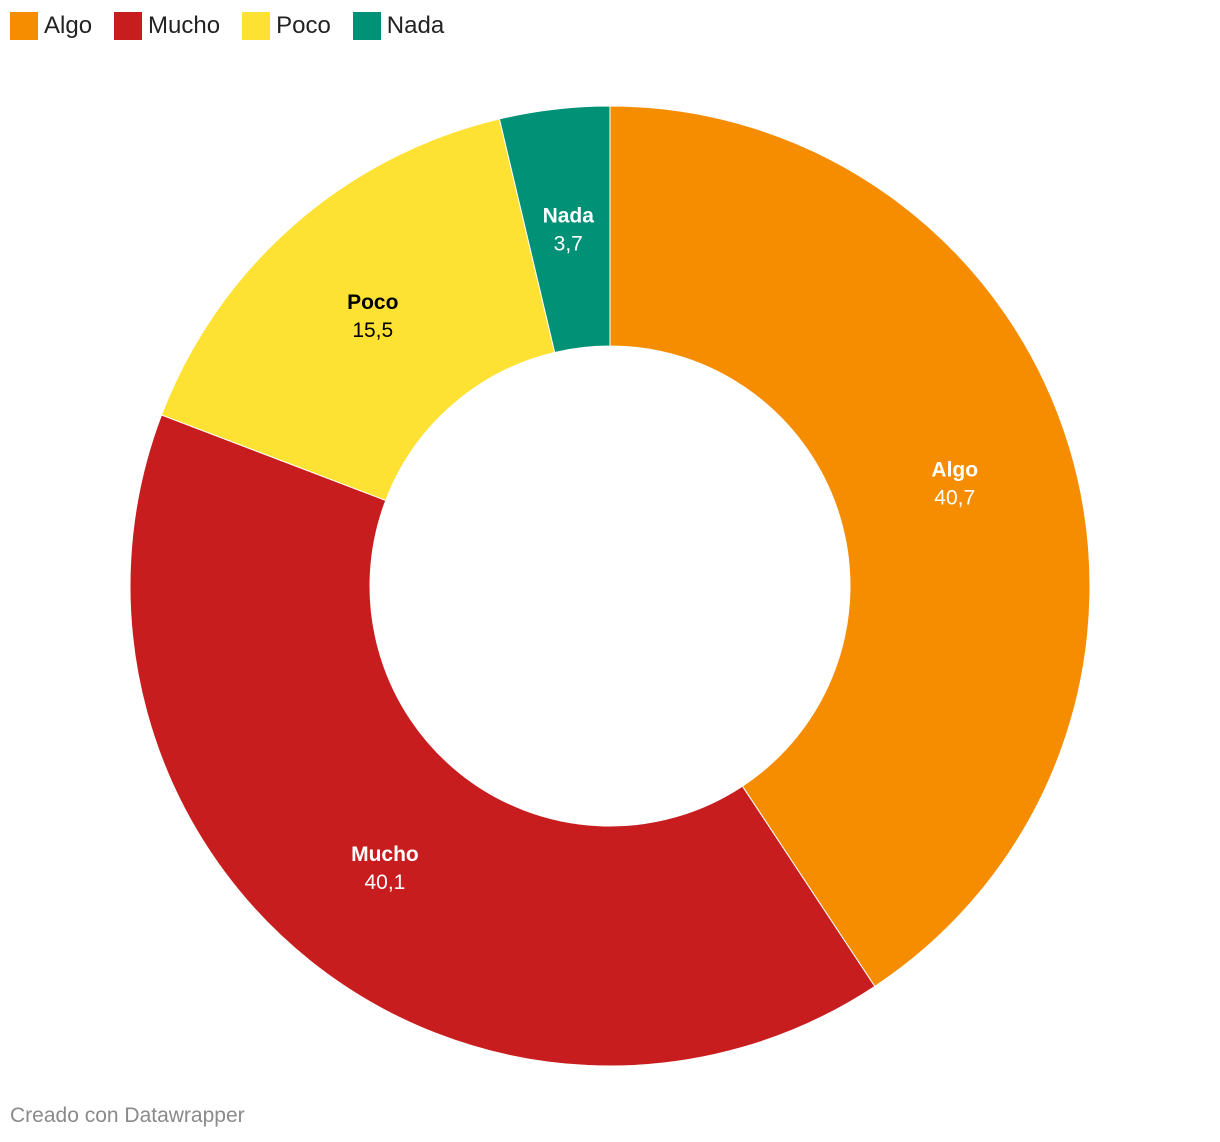 The height and width of the screenshot is (1142, 1220). What do you see at coordinates (384, 882) in the screenshot?
I see `slice-value-mucho: 40,1` at bounding box center [384, 882].